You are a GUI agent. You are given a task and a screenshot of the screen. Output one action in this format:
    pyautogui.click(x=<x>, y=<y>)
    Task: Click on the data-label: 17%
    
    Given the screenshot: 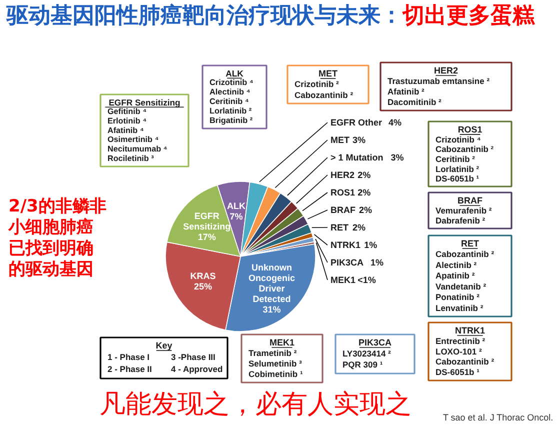 What is the action you would take?
    pyautogui.click(x=207, y=237)
    